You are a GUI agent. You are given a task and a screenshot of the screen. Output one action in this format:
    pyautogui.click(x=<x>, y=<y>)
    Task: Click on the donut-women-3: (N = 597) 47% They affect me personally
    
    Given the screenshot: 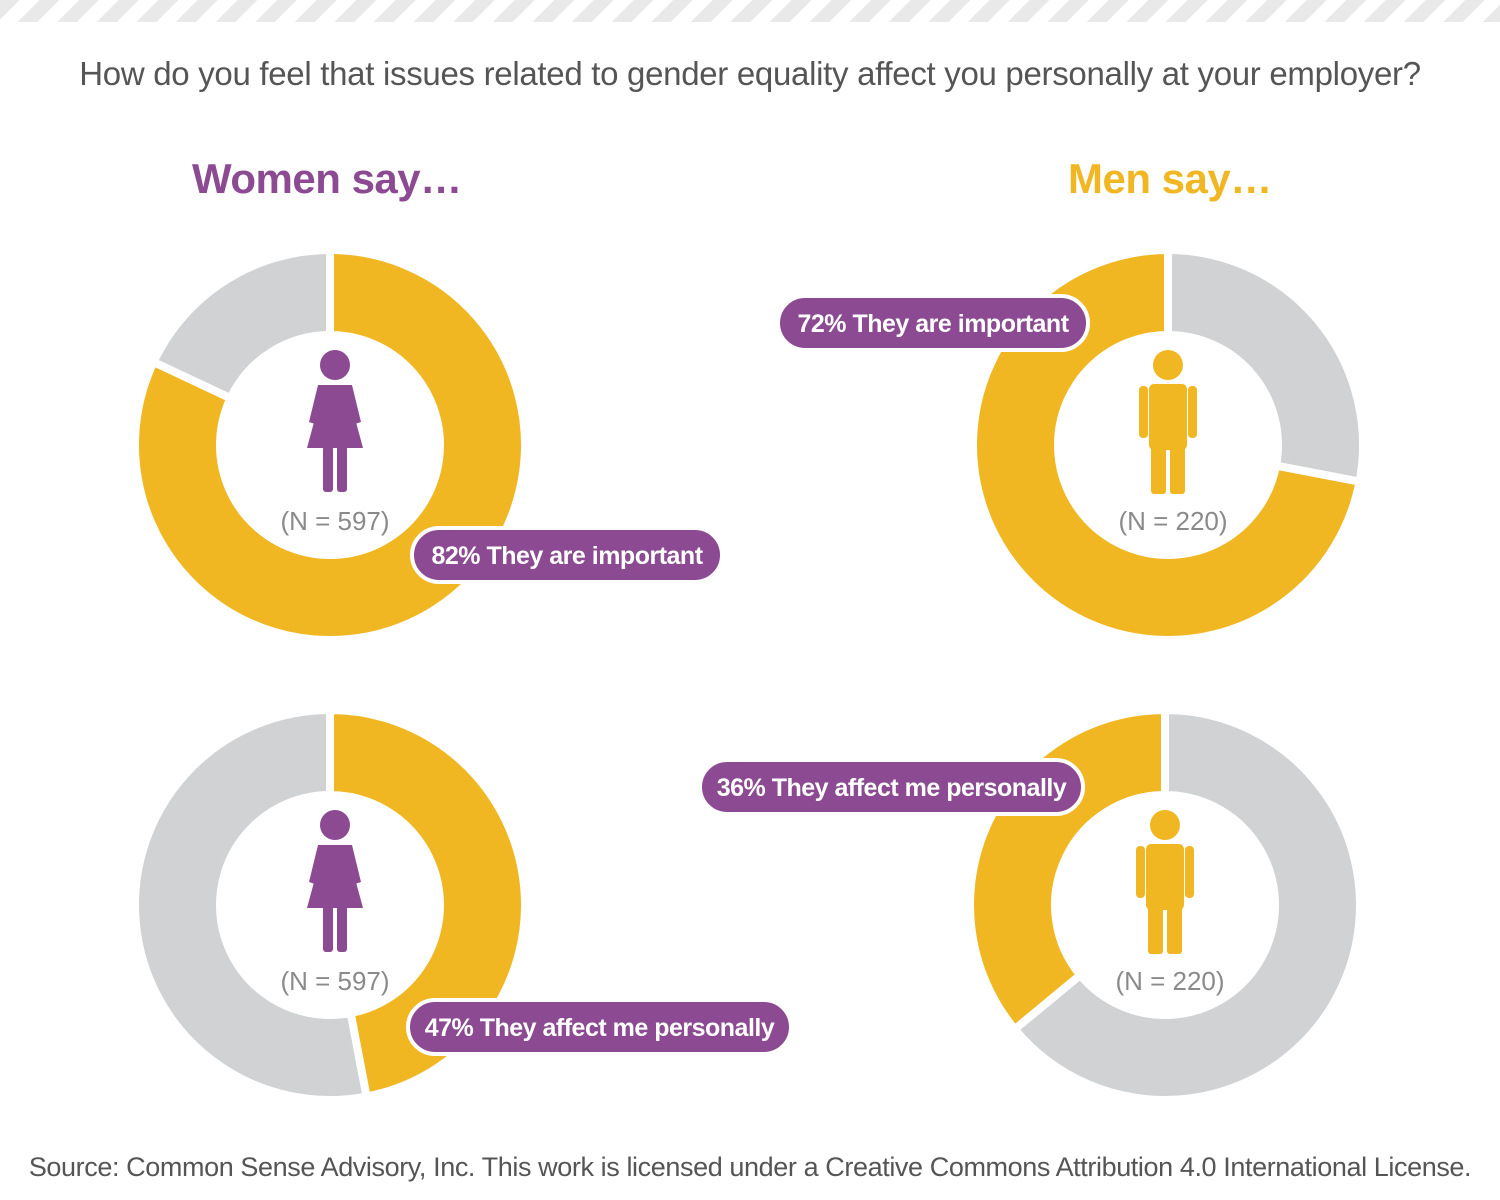 What is the action you would take?
    pyautogui.click(x=462, y=904)
    